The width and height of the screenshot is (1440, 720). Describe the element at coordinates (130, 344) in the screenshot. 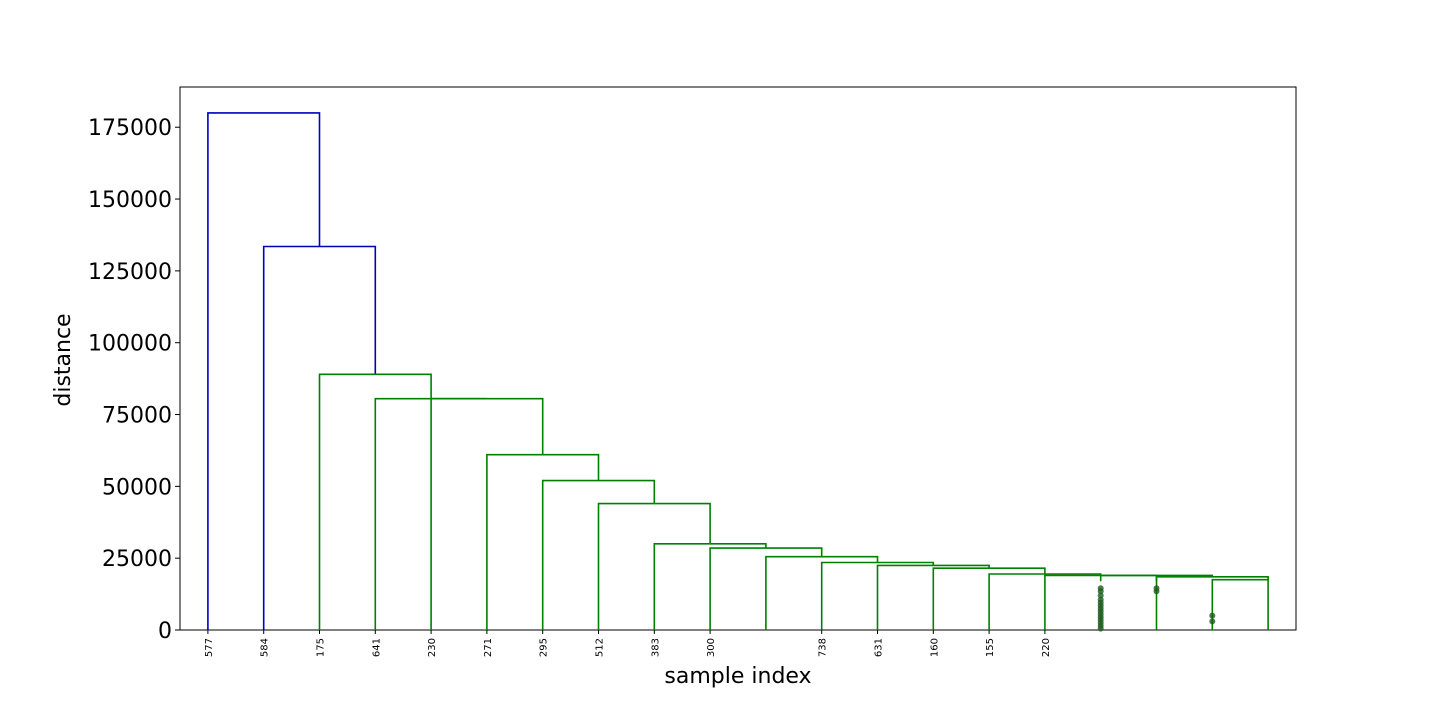

I see `y-tick-label: 100000` at that location.